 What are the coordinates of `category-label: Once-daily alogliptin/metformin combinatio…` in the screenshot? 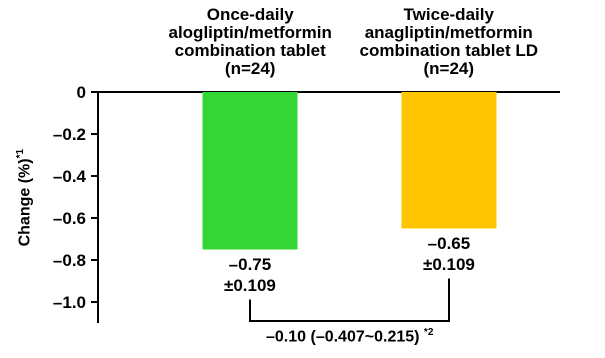 It's located at (250, 42).